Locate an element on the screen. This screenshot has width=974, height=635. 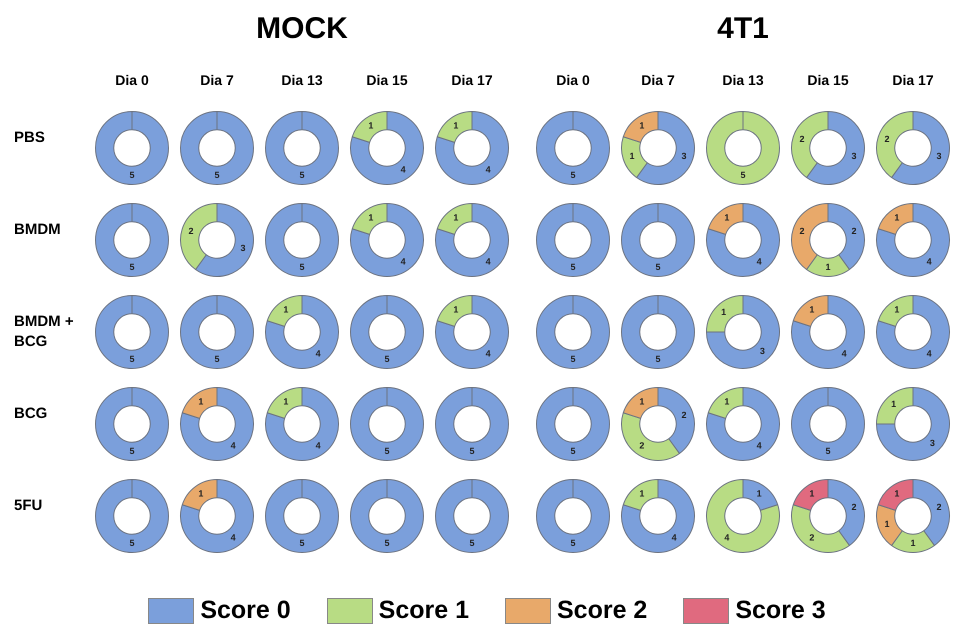
legend-label: Score 2 is located at coordinates (602, 610).